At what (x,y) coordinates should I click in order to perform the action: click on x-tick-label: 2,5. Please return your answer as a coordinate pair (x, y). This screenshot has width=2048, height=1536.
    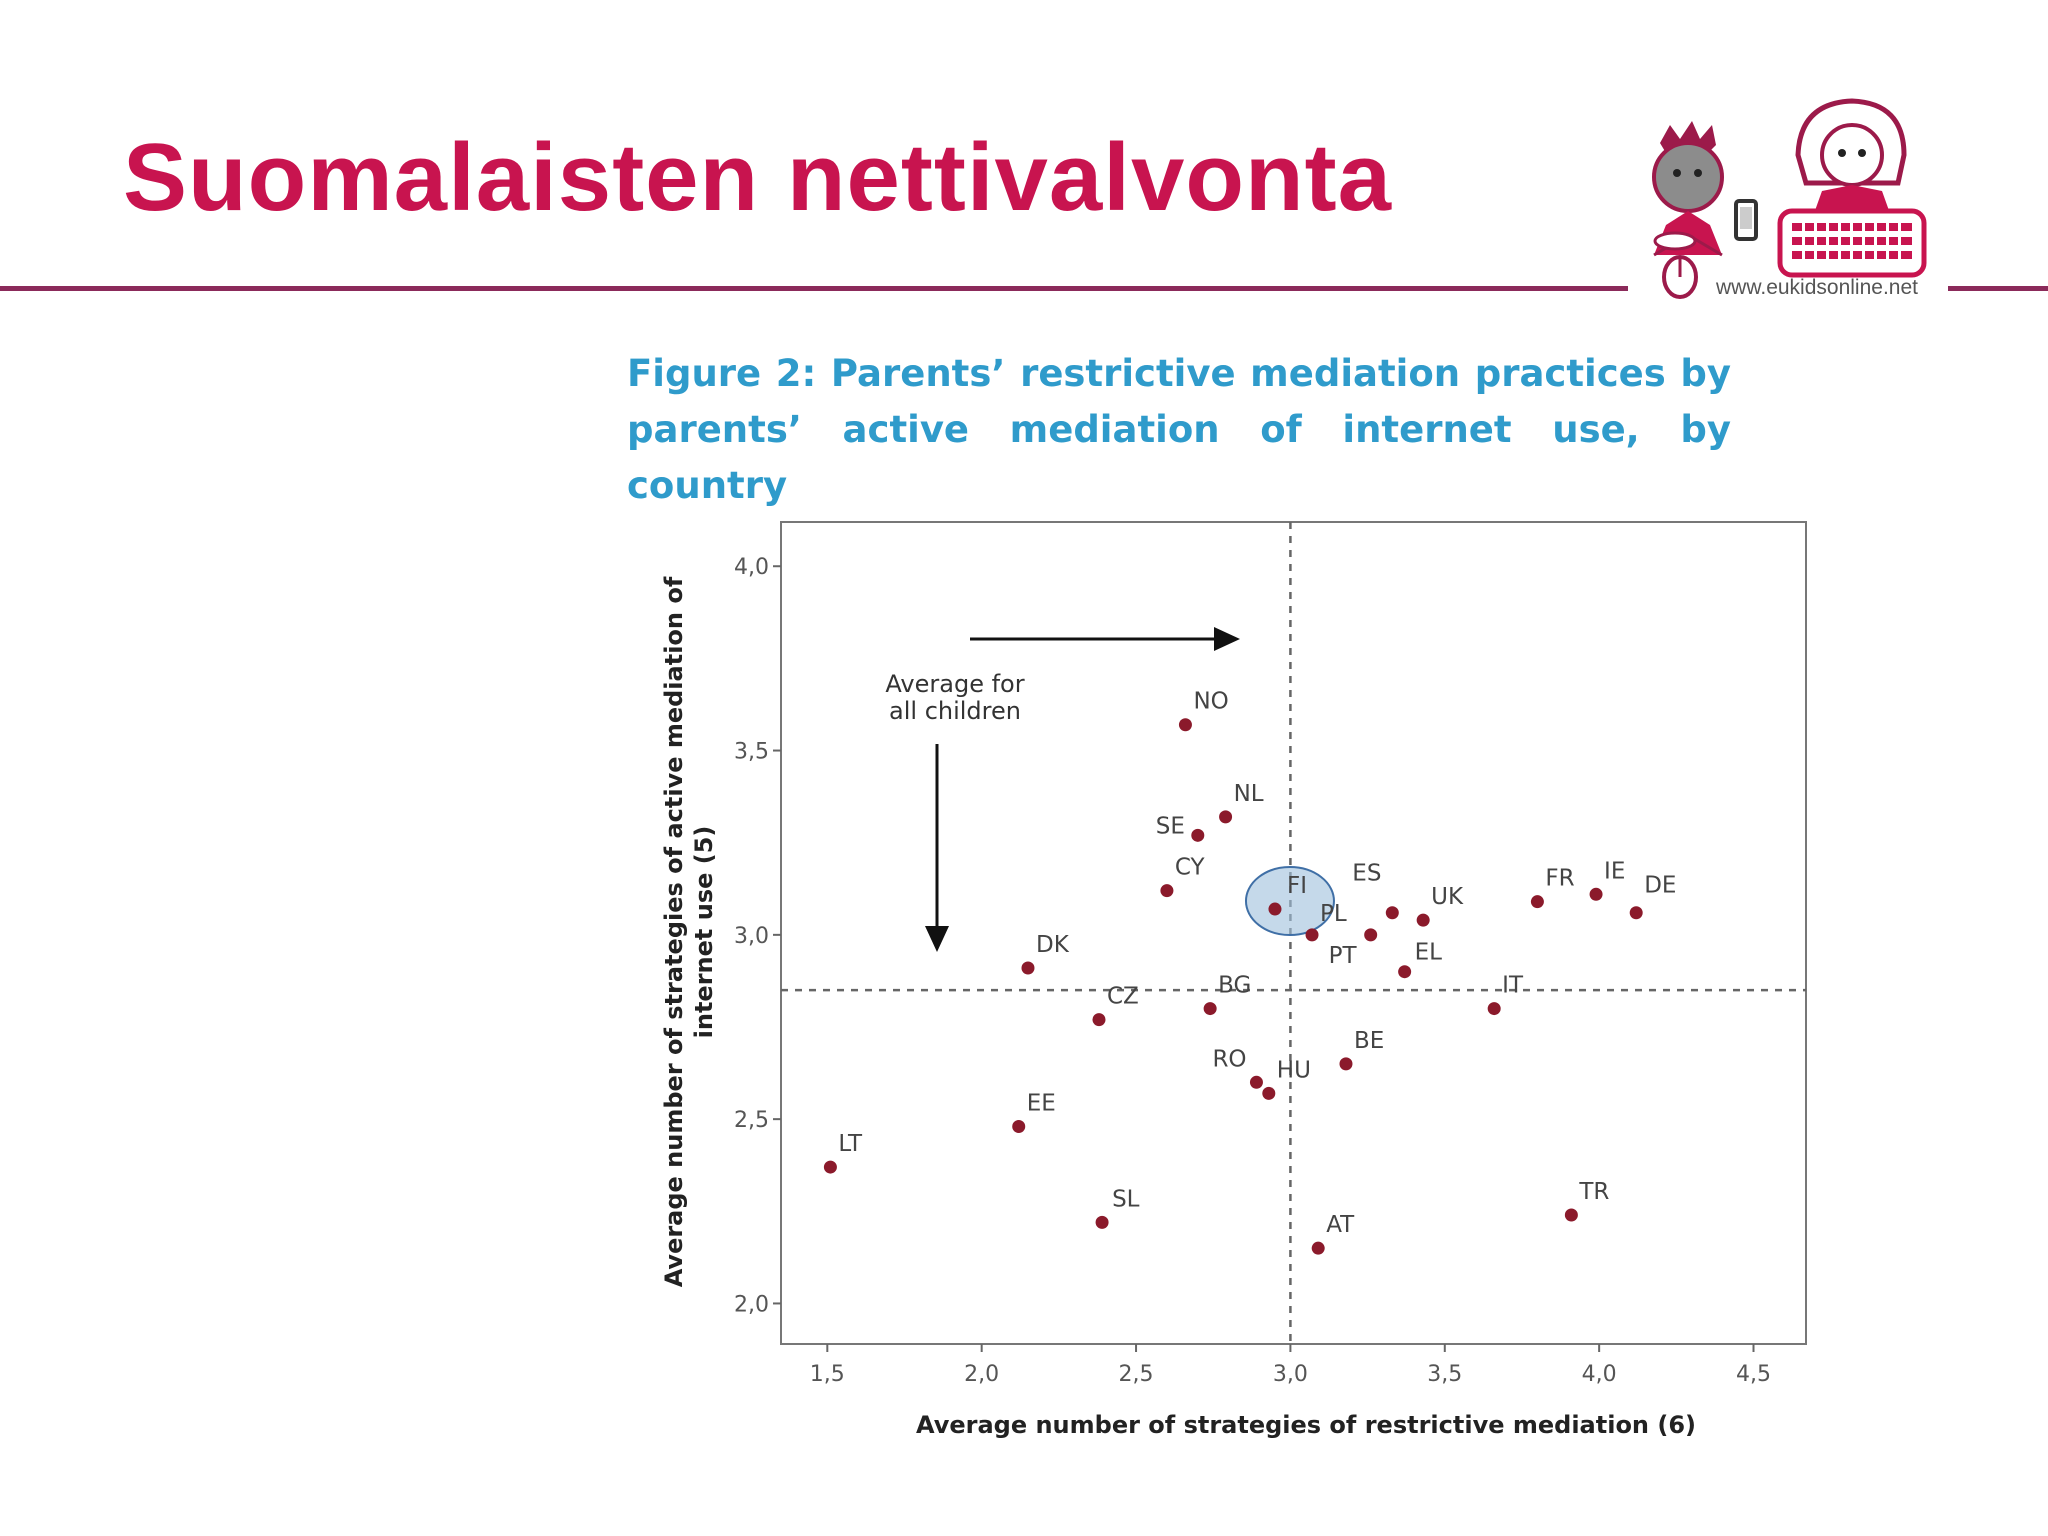
    Looking at the image, I should click on (1136, 1374).